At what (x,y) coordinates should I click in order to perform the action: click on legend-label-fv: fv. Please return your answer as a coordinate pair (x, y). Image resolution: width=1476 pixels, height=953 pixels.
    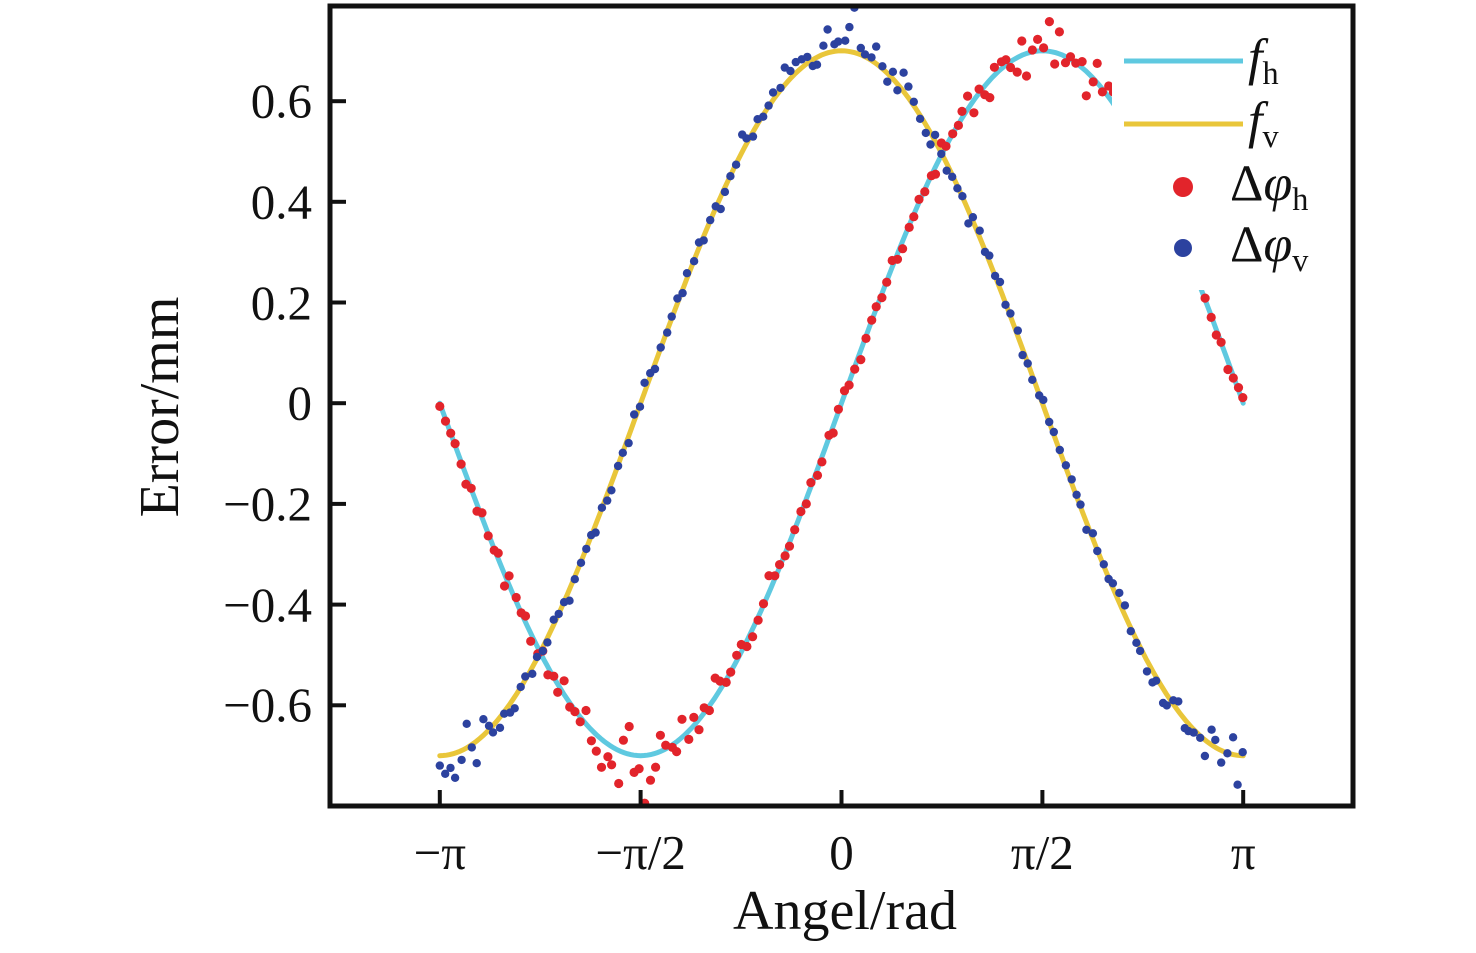
    Looking at the image, I should click on (1263, 122).